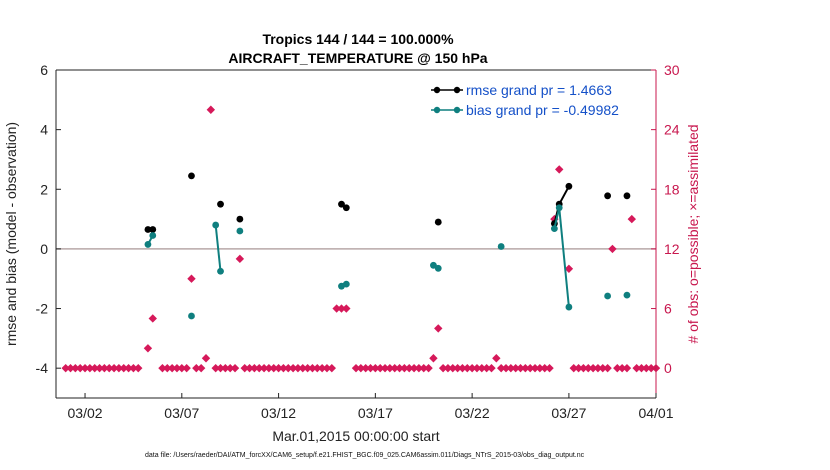  Describe the element at coordinates (44, 249) in the screenshot. I see `y-tick-label: 0` at that location.